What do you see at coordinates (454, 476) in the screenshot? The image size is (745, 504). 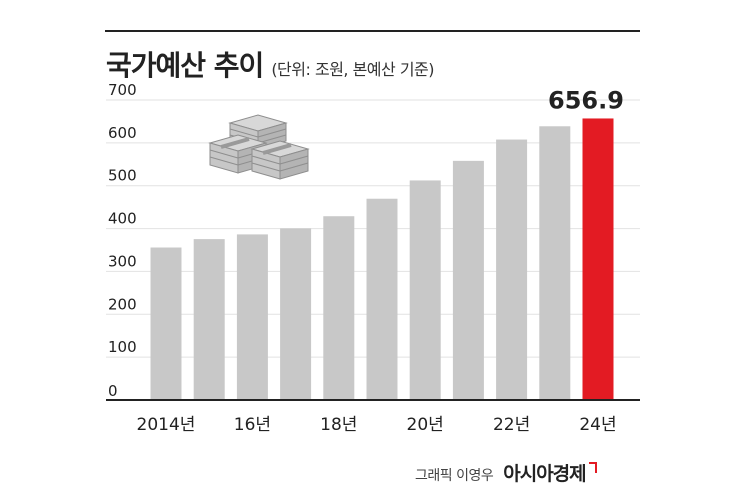 I see `graphic-credit: 그래픽 이영우` at bounding box center [454, 476].